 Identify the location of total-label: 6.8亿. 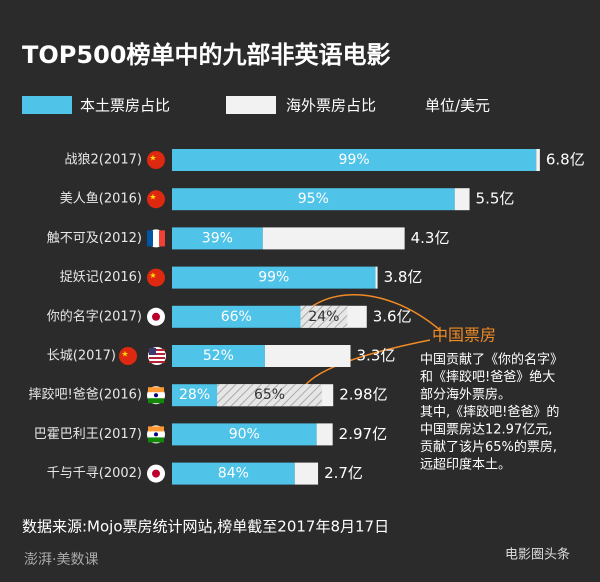
(565, 160).